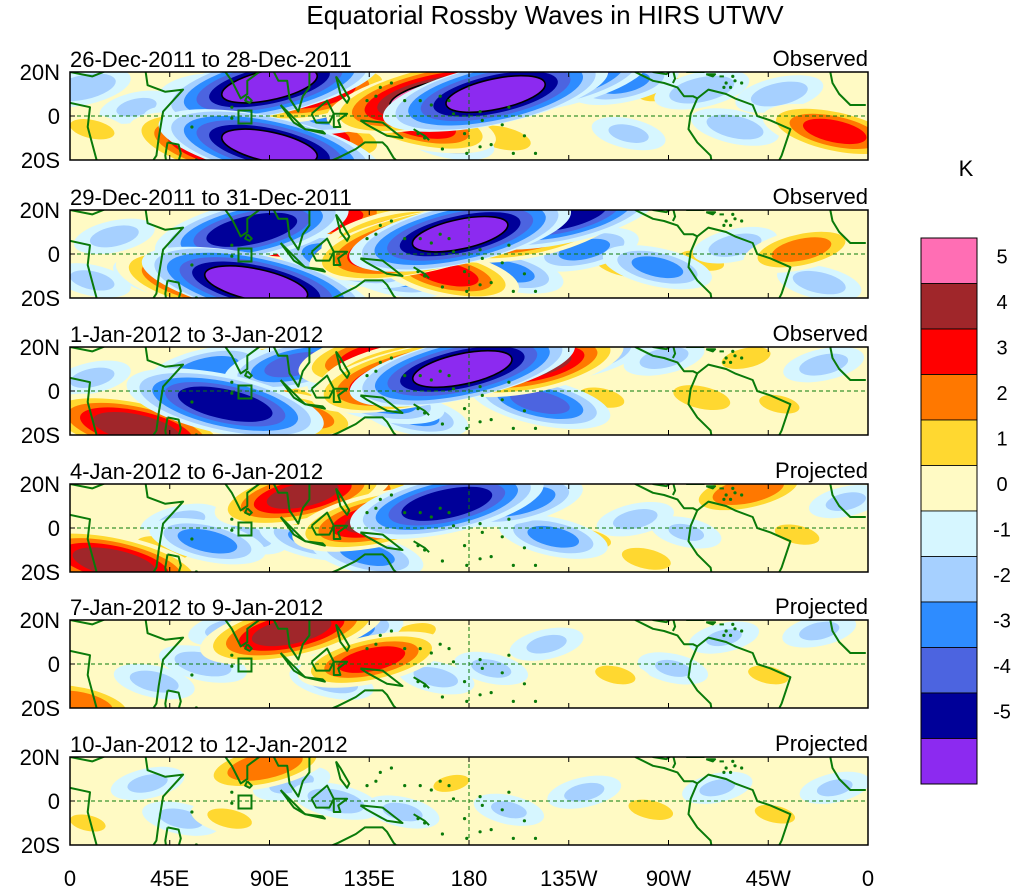 This screenshot has height=890, width=1015. What do you see at coordinates (40, 72) in the screenshot?
I see `y-tick-label: 20N` at bounding box center [40, 72].